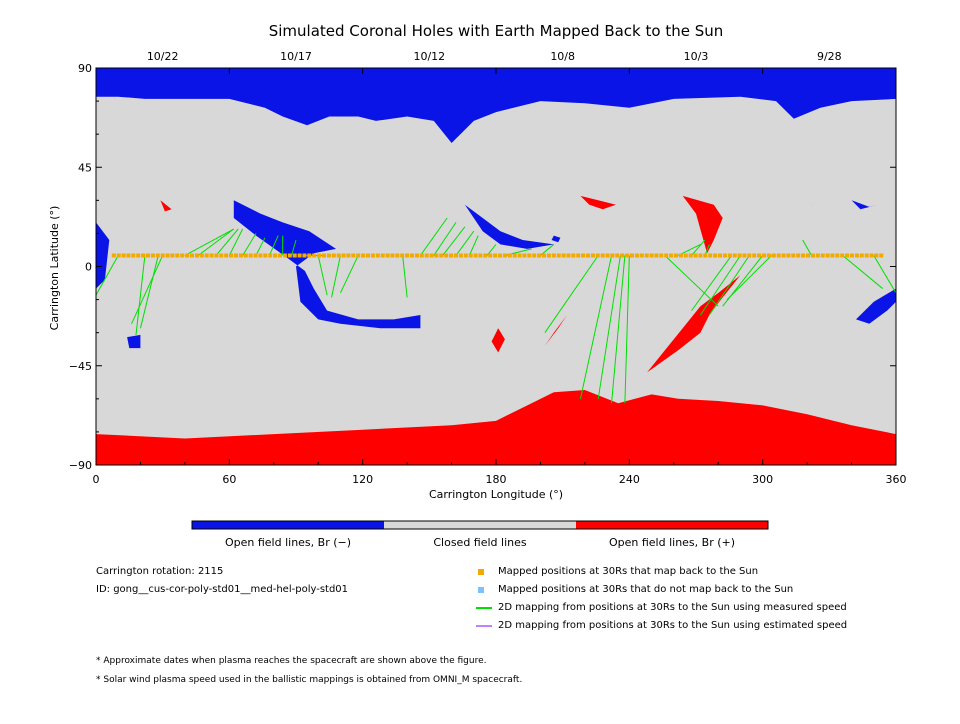 Image resolution: width=960 pixels, height=724 pixels. What do you see at coordinates (54, 268) in the screenshot?
I see `y-axis-label: Carrington Latitude (°)` at bounding box center [54, 268].